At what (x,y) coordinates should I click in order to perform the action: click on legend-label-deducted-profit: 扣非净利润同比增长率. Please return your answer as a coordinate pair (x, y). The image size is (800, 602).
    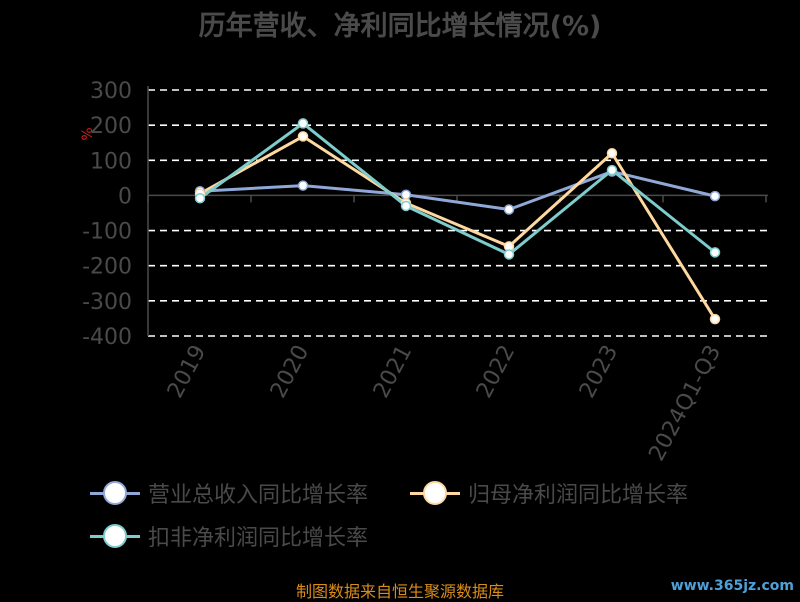
    Looking at the image, I should click on (258, 538).